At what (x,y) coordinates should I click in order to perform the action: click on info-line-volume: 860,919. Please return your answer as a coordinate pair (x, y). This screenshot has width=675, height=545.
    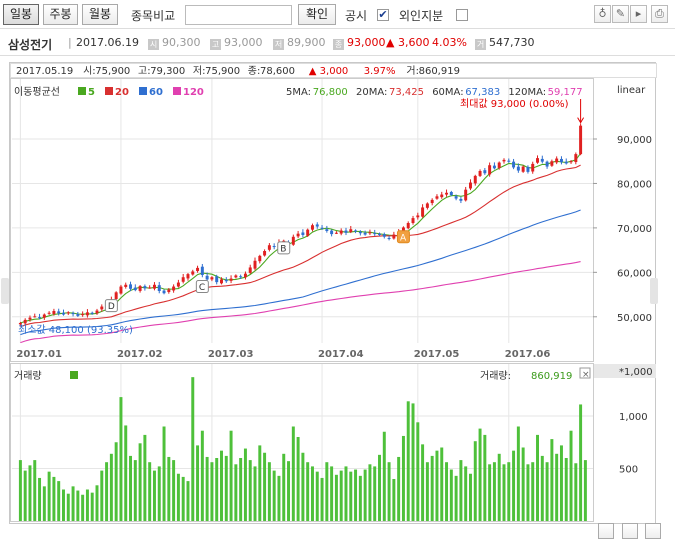
    Looking at the image, I should click on (439, 71).